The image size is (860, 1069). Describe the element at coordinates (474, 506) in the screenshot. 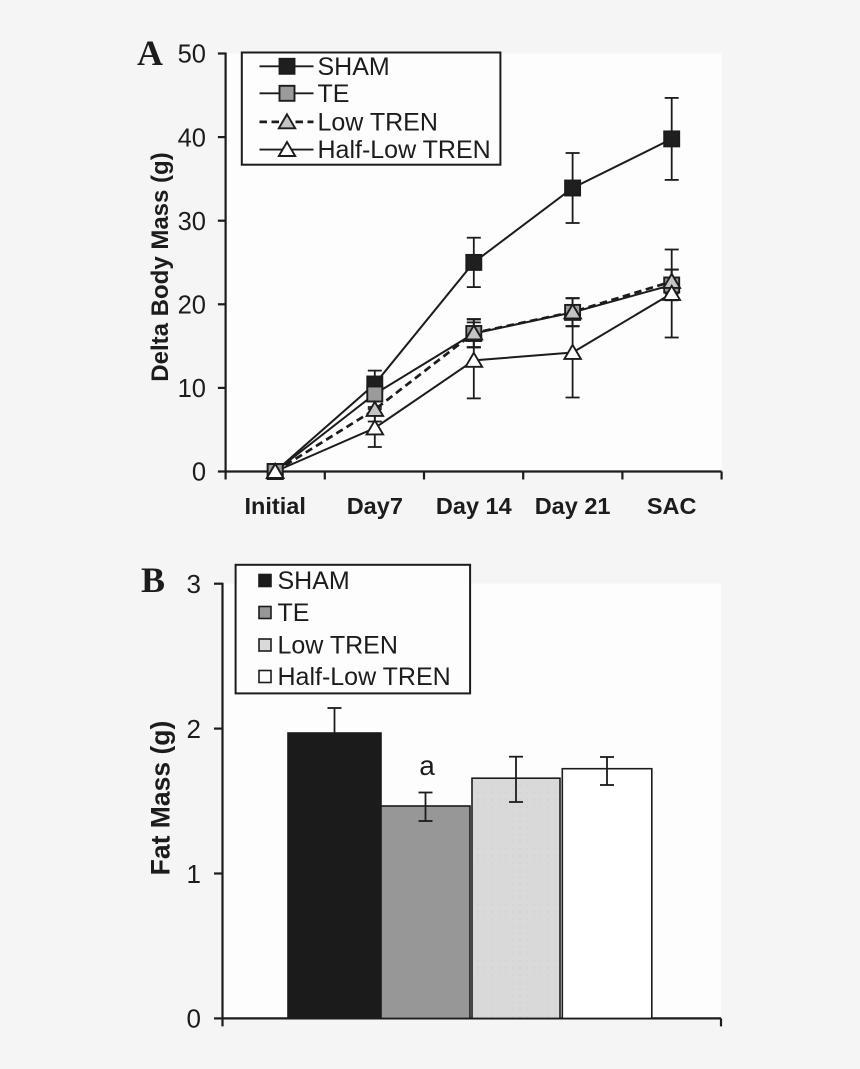

I see `svg-text: Day 14` at that location.